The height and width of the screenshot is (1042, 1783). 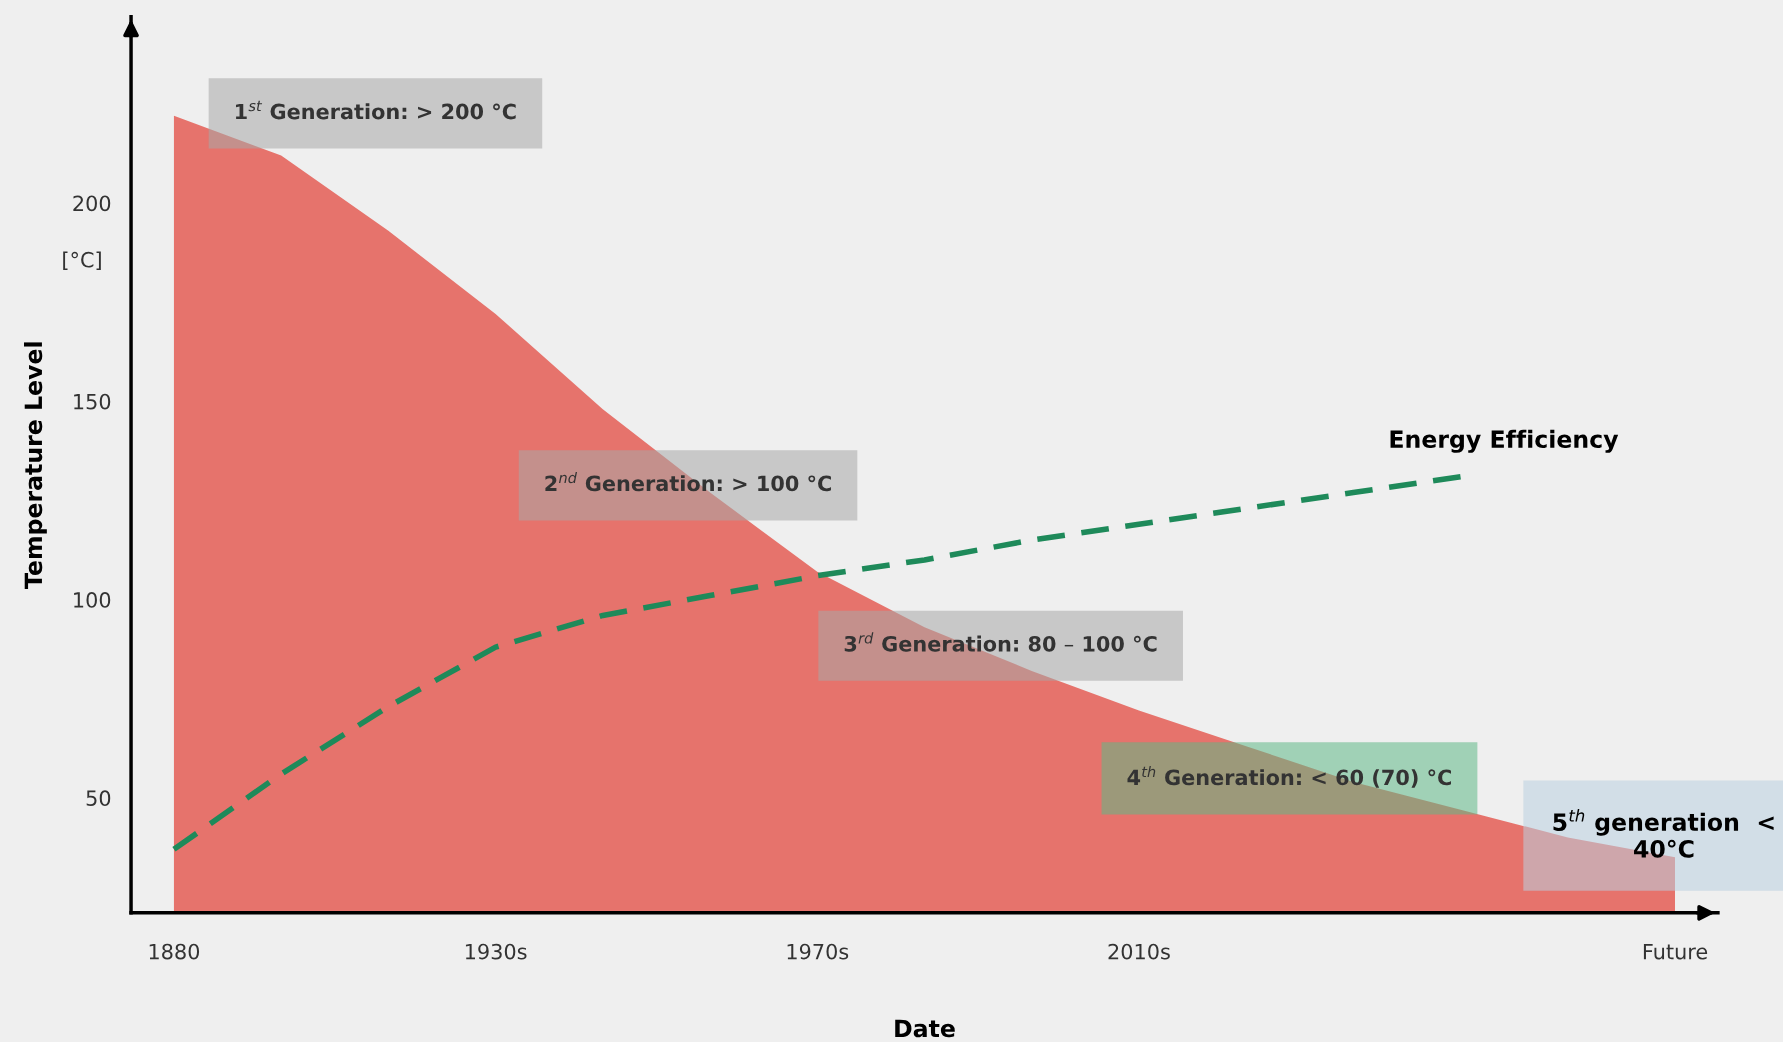 I want to click on y-tick-label: 100, so click(x=92, y=600).